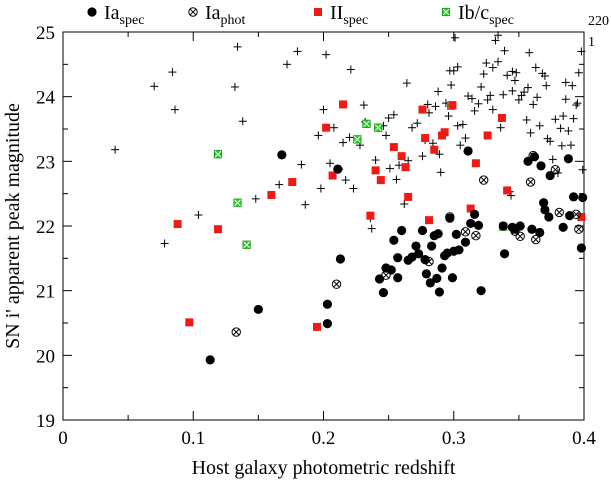 The width and height of the screenshot is (611, 482). What do you see at coordinates (225, 15) in the screenshot?
I see `legend-label: Iaphot` at bounding box center [225, 15].